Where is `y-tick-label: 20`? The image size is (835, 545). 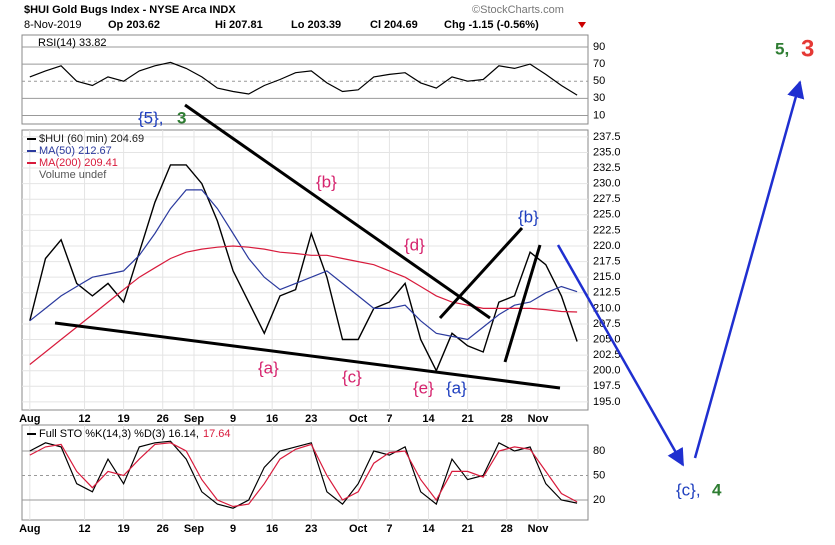
y-tick-label: 20 is located at coordinates (599, 500).